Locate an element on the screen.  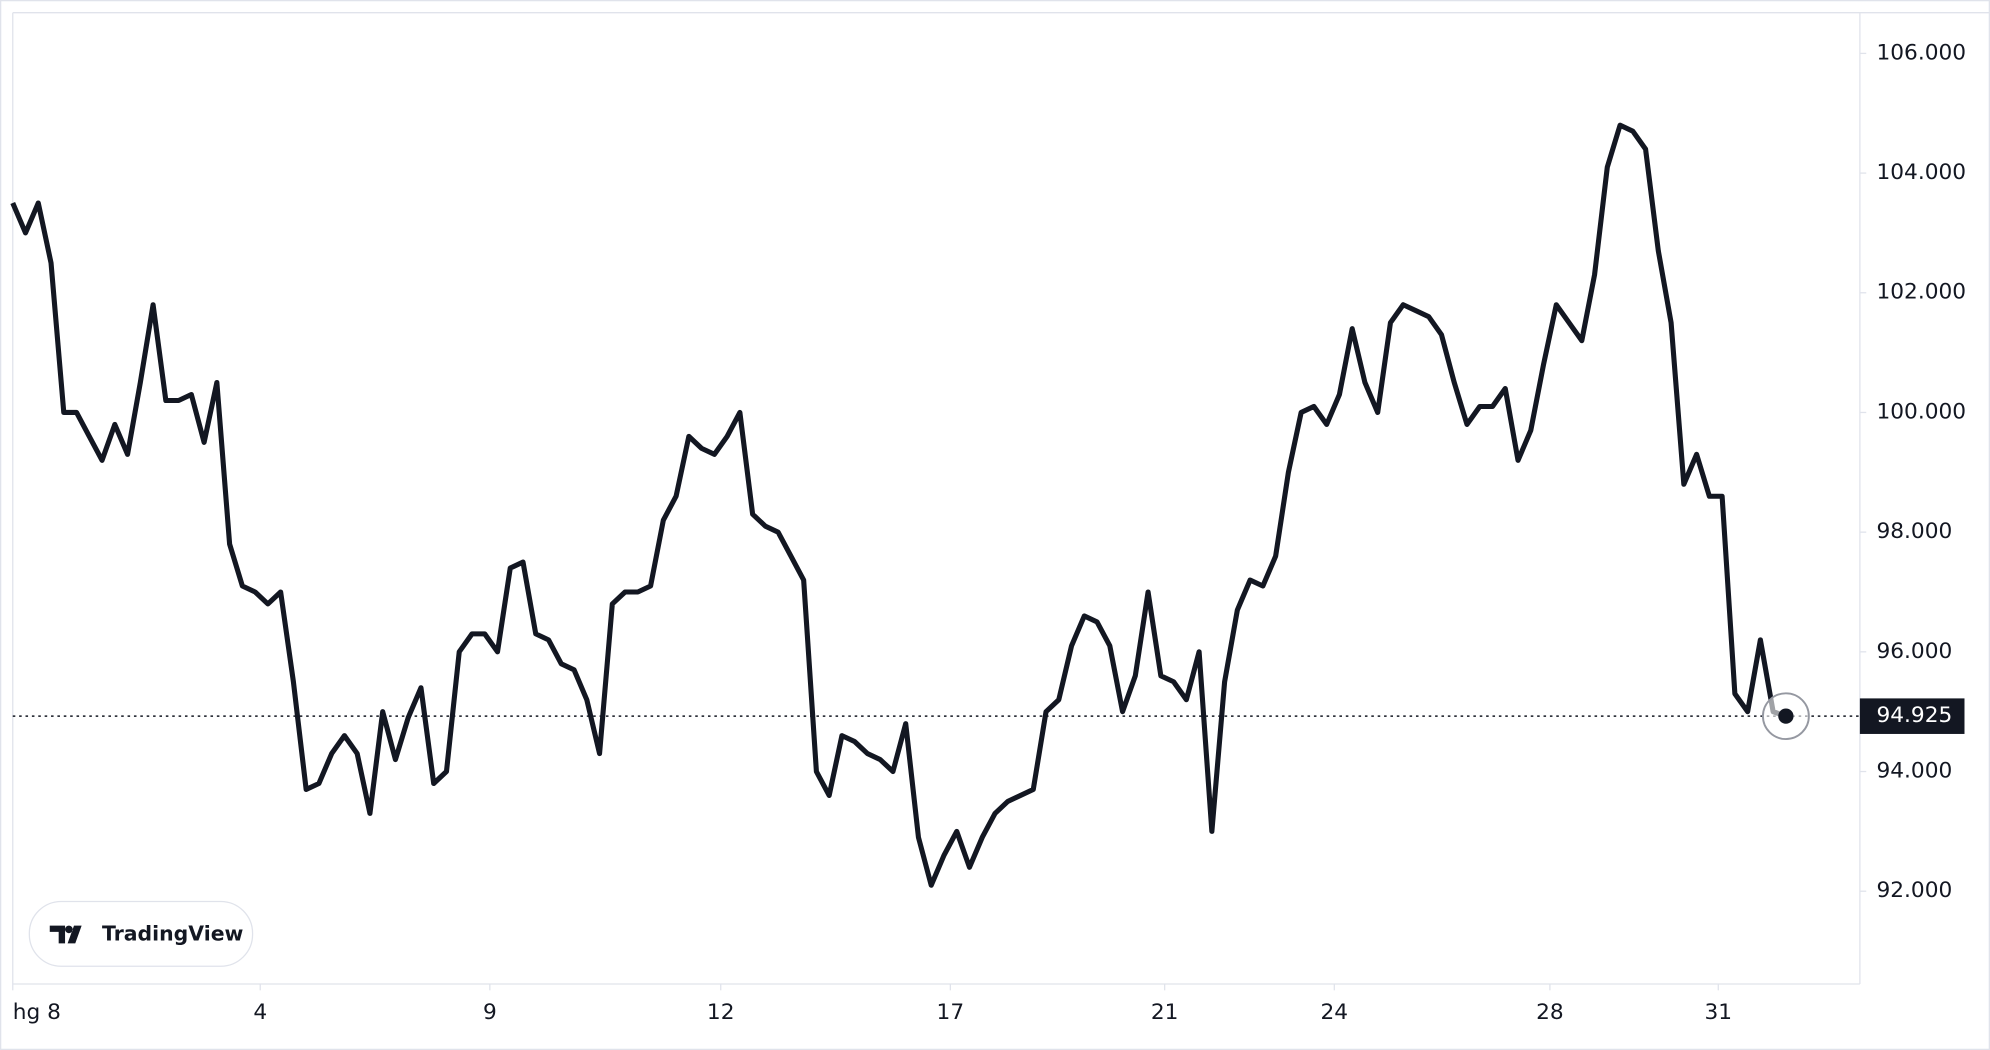
x-tick-label: hg 8 is located at coordinates (37, 1012).